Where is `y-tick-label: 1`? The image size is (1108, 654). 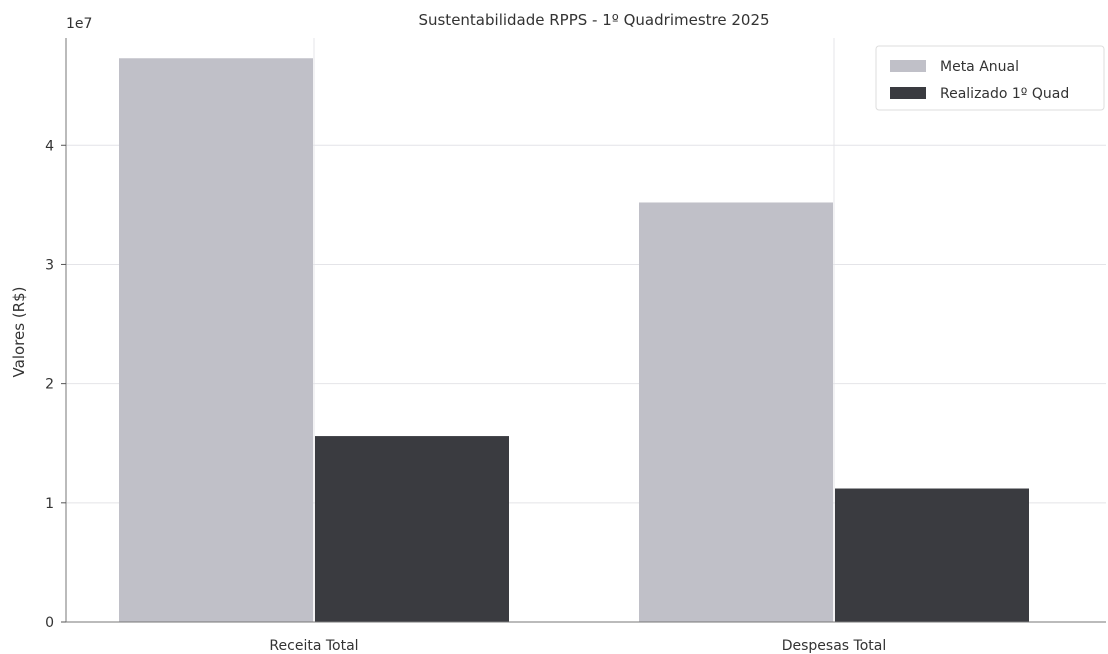
y-tick-label: 1 is located at coordinates (49, 504).